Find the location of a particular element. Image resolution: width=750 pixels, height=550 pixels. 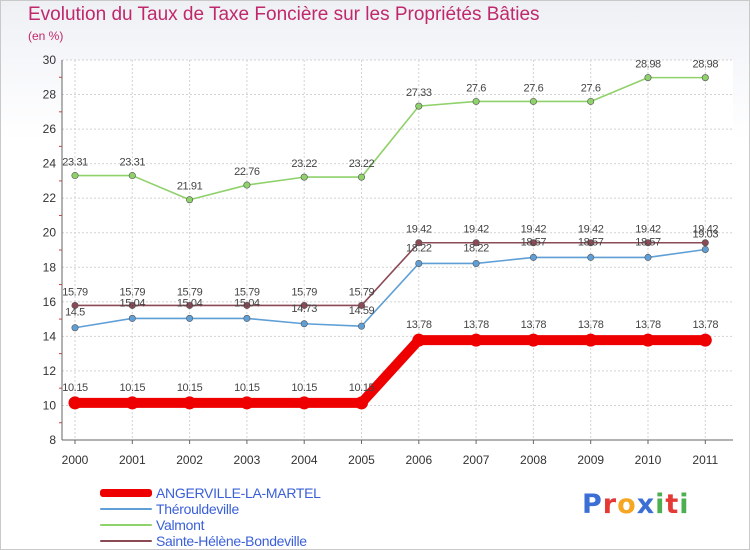

legend-label: Thérouldeville is located at coordinates (197, 509).